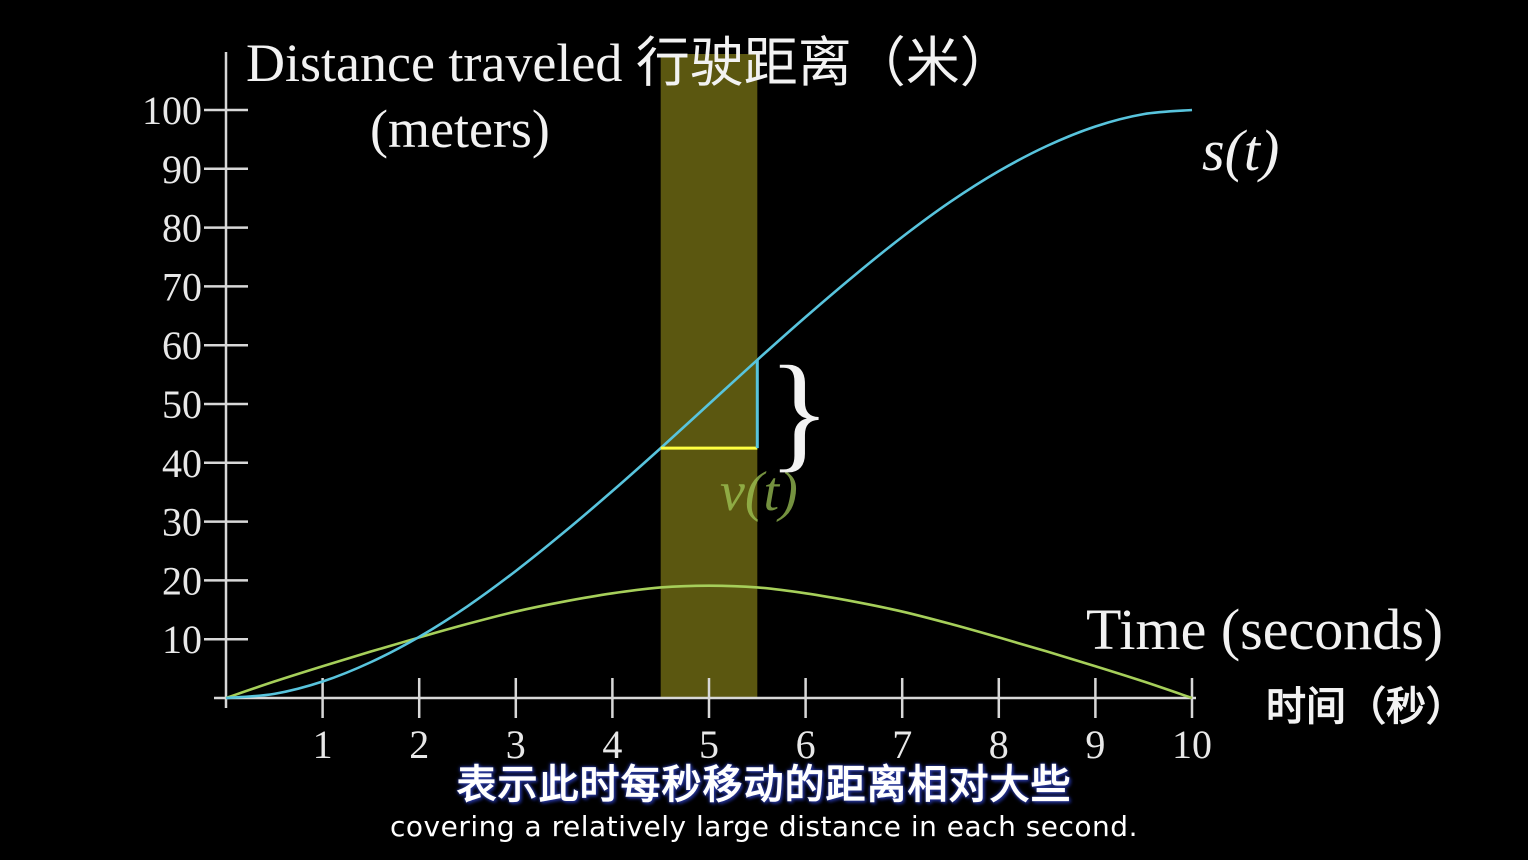  What do you see at coordinates (764, 785) in the screenshot?
I see `subtitle-chinese: 表示此时每秒移动的距离相对大些` at bounding box center [764, 785].